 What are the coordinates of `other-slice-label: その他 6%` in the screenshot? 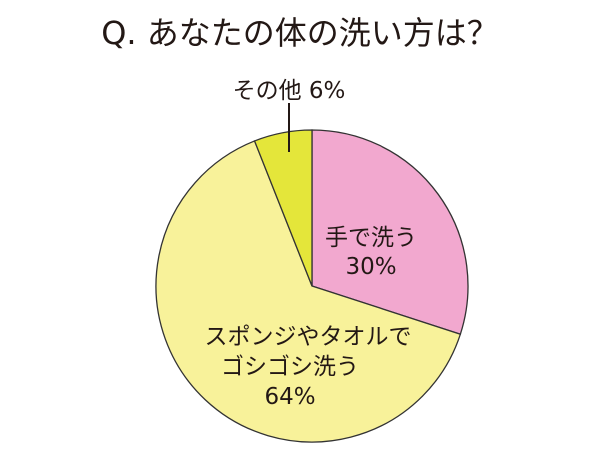 It's located at (289, 91).